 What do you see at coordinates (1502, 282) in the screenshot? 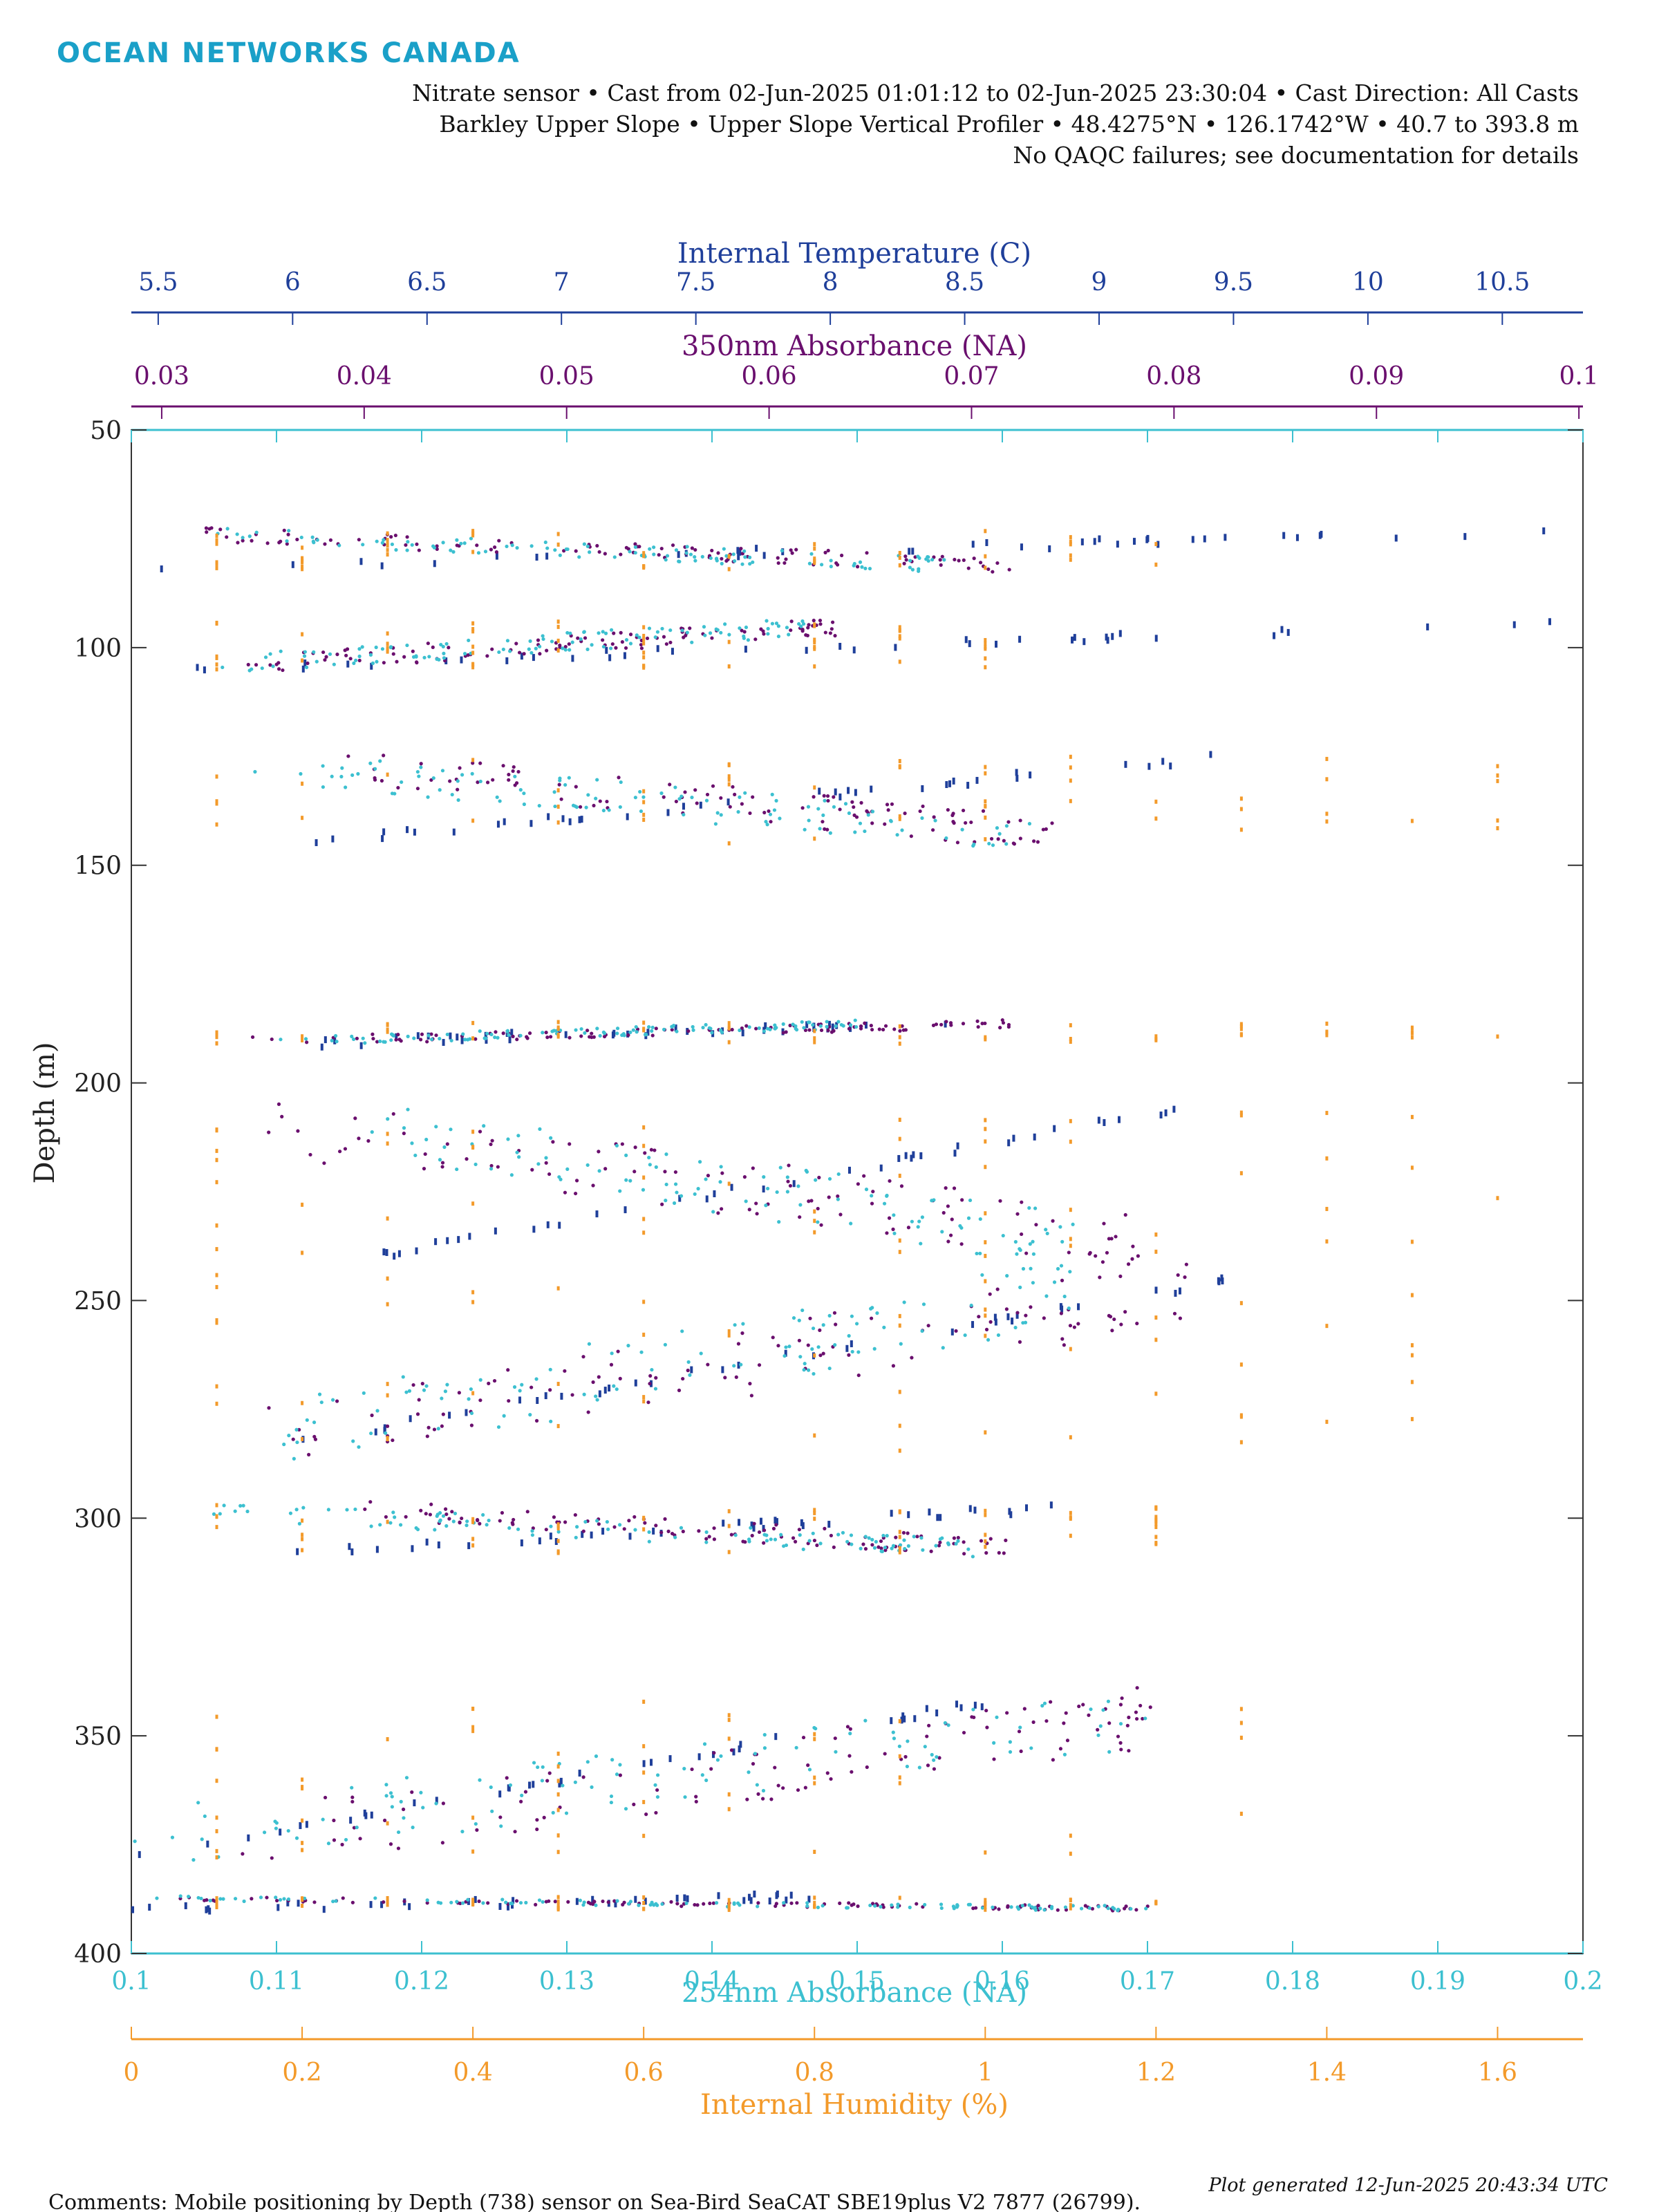
I see `temperature-tick-label: 10.5` at bounding box center [1502, 282].